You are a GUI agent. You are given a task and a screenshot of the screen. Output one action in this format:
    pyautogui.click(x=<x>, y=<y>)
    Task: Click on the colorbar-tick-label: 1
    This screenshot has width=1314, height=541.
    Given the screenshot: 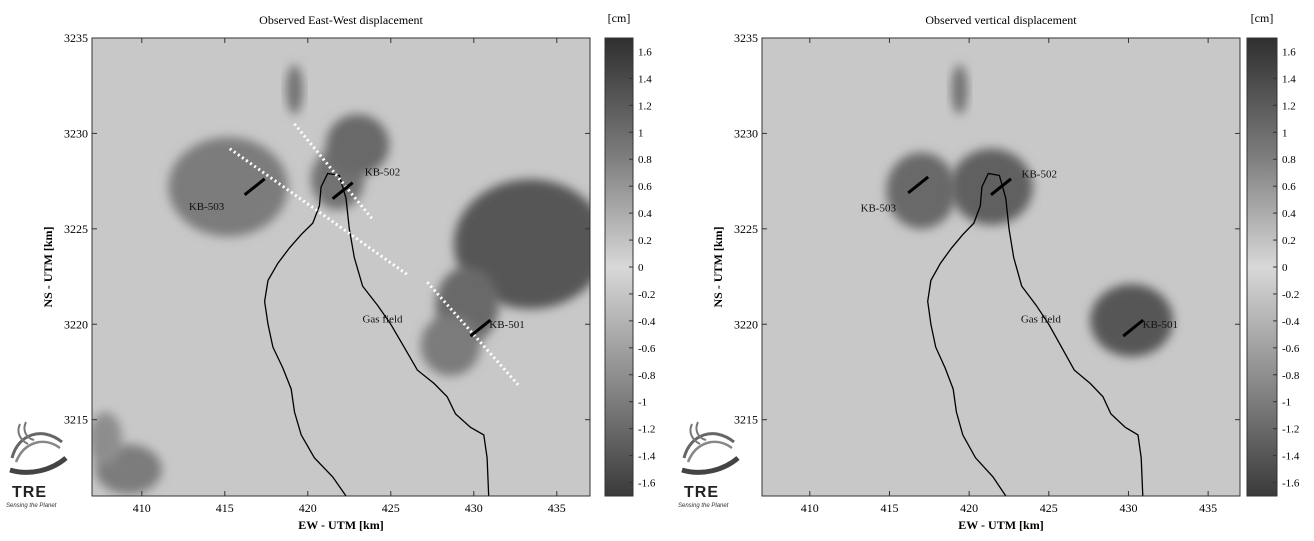 What is the action you would take?
    pyautogui.click(x=641, y=133)
    